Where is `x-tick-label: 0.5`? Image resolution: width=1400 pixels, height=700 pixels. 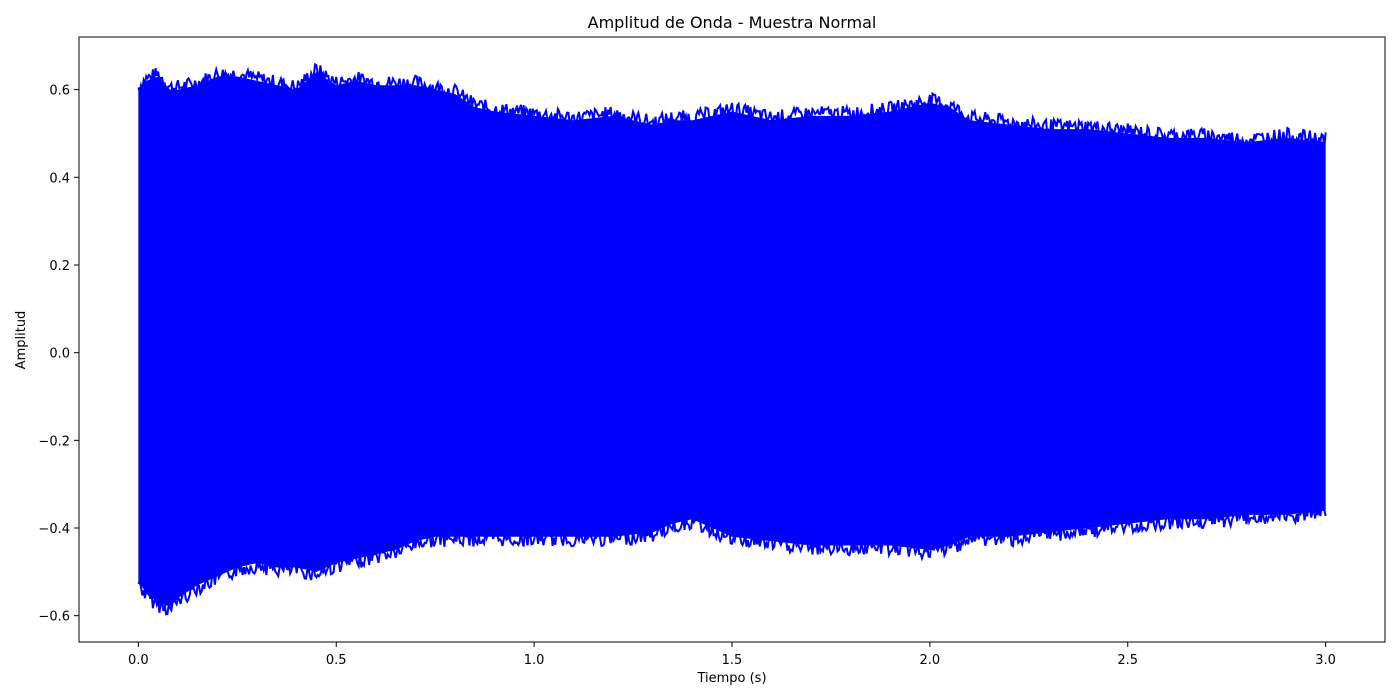 x-tick-label: 0.5 is located at coordinates (336, 660).